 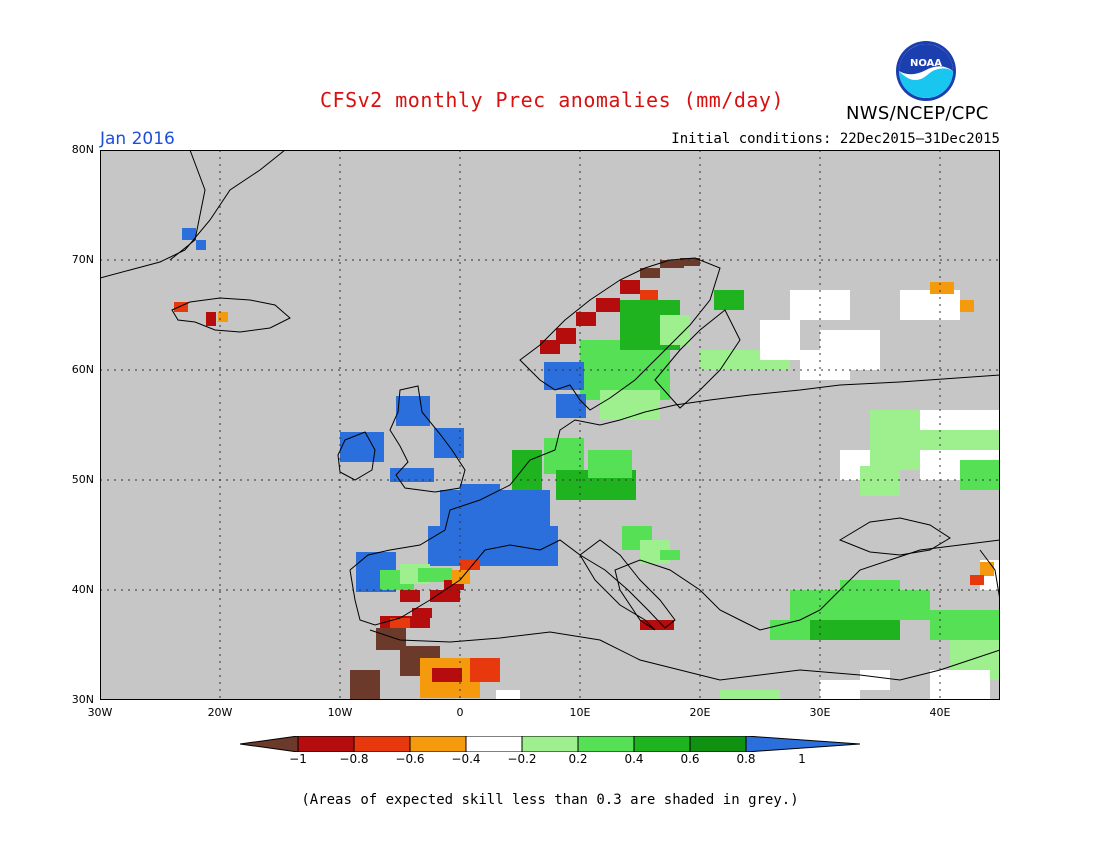 I want to click on colorbar-arrow-low, so click(x=269, y=744).